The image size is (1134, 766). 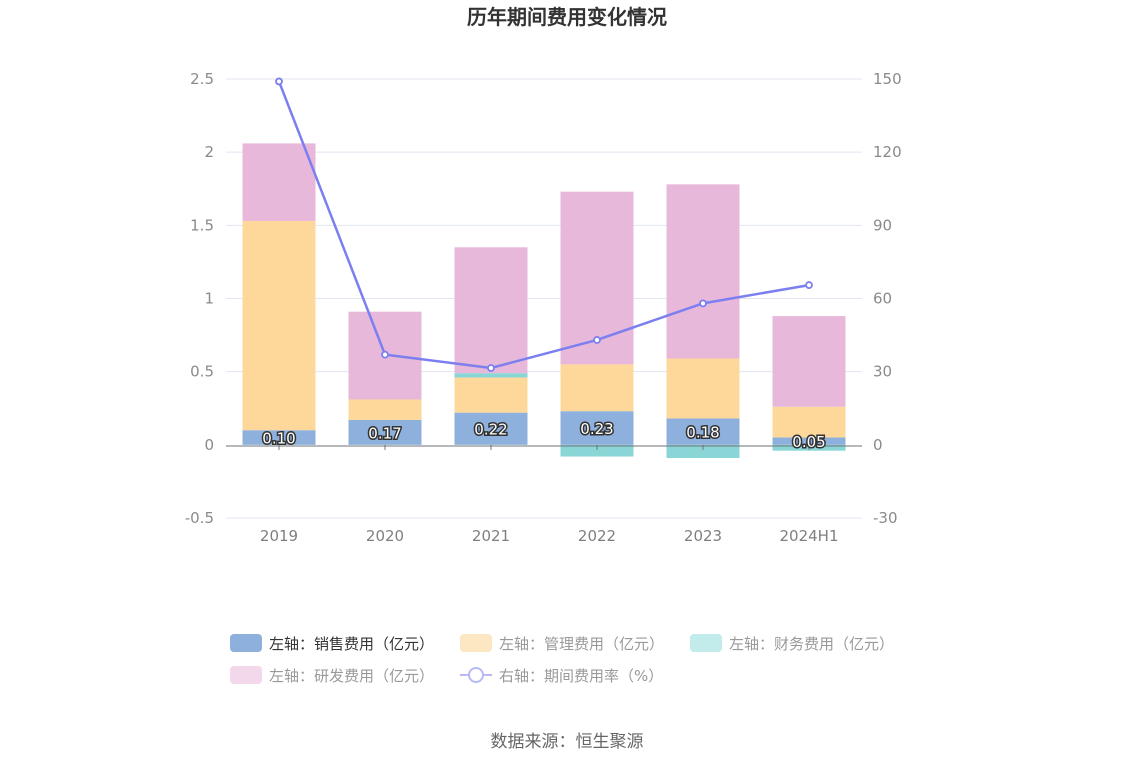 I want to click on left-tick-label: 0.5, so click(x=202, y=372).